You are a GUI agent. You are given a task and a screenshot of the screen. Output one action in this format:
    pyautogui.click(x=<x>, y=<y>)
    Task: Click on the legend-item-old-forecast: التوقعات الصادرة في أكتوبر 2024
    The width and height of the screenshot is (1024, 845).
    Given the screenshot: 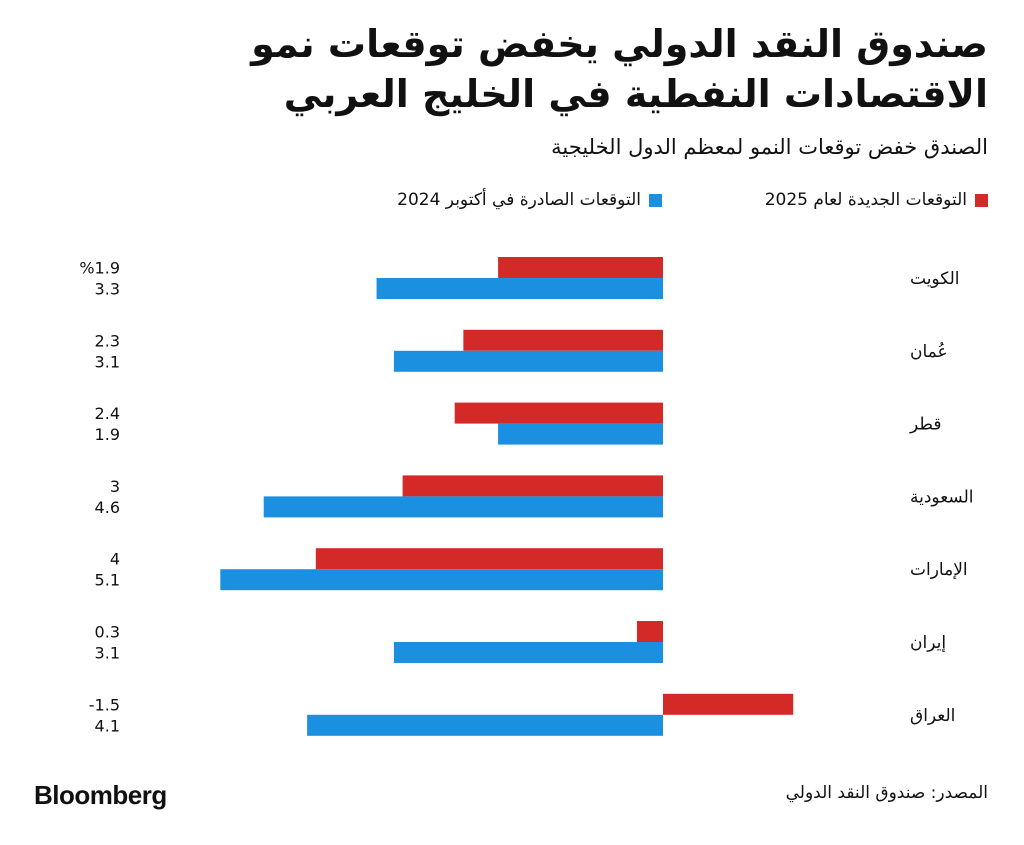 What is the action you would take?
    pyautogui.click(x=529, y=200)
    